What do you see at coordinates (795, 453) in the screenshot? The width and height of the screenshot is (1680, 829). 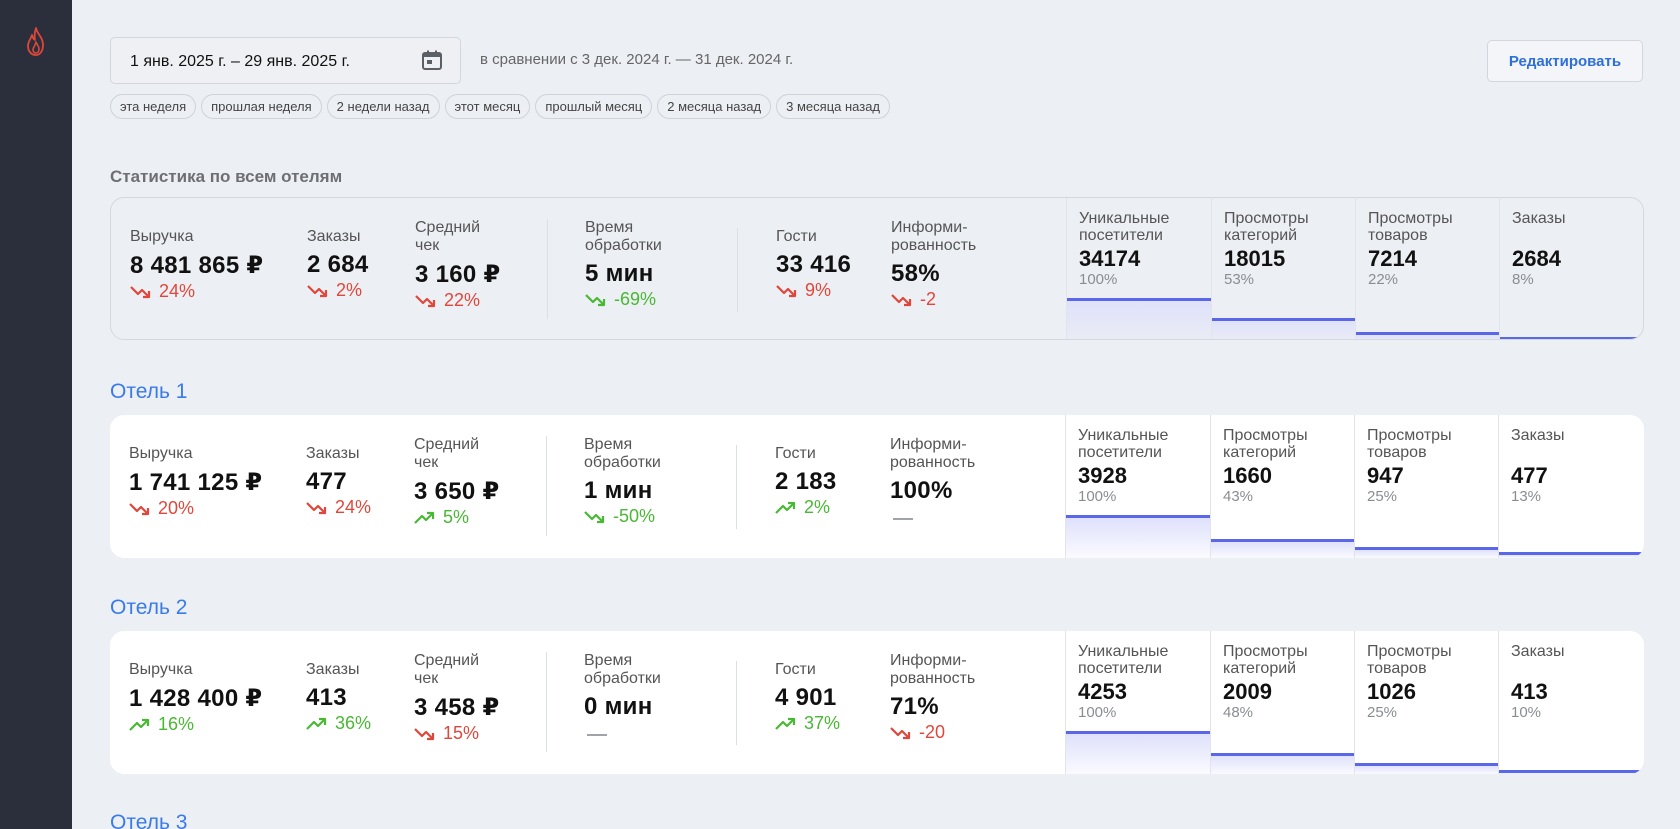 I see `metric-label: Гости` at bounding box center [795, 453].